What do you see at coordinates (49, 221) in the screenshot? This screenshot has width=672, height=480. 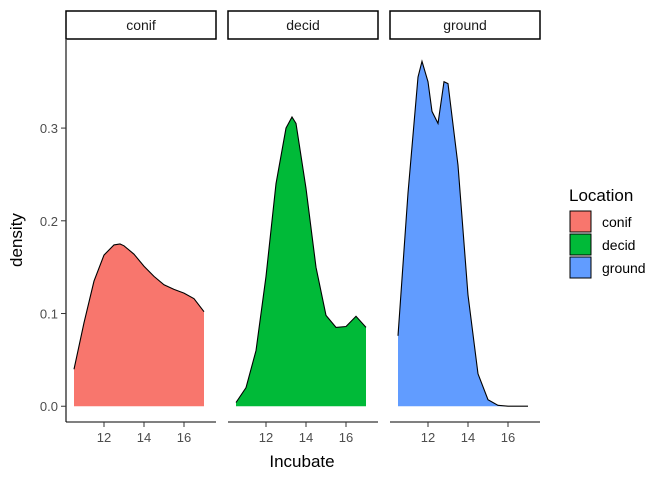 I see `y-tick-label: 0.2` at bounding box center [49, 221].